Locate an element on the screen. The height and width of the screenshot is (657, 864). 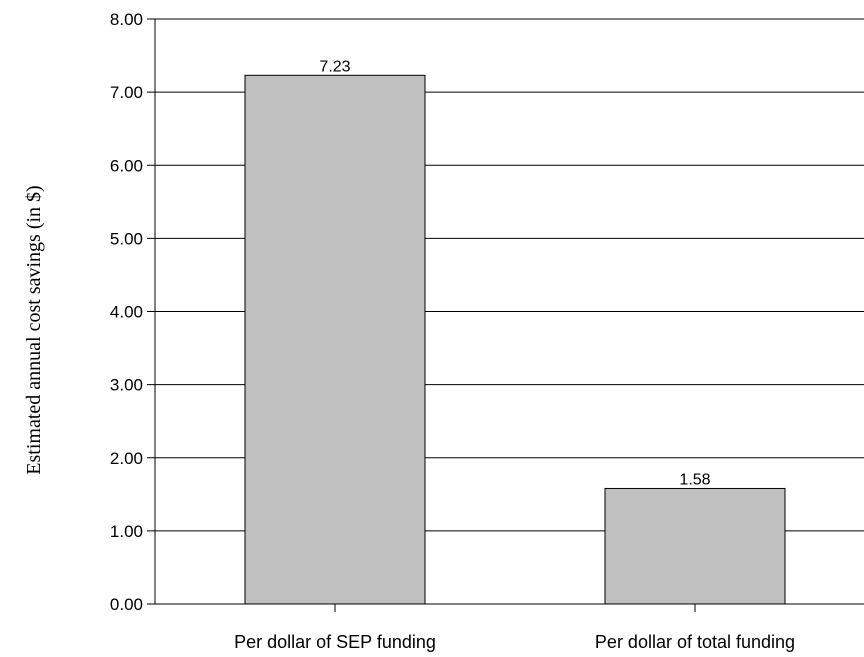
y-tick-label: 1.00 is located at coordinates (126, 531).